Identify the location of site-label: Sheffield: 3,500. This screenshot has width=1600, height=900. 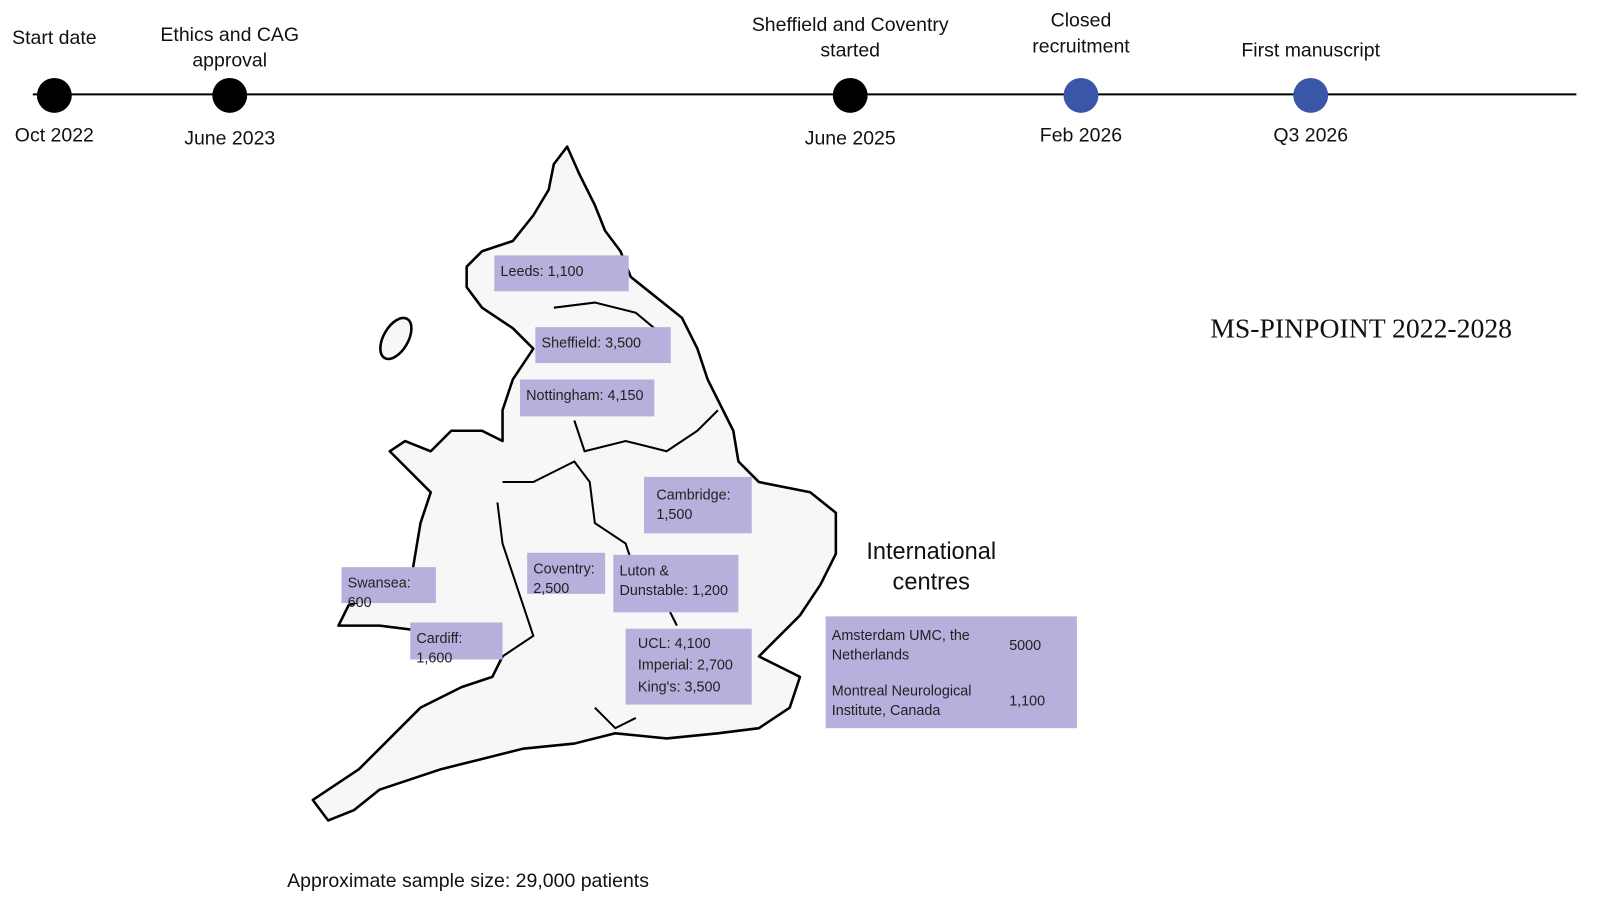
(603, 345).